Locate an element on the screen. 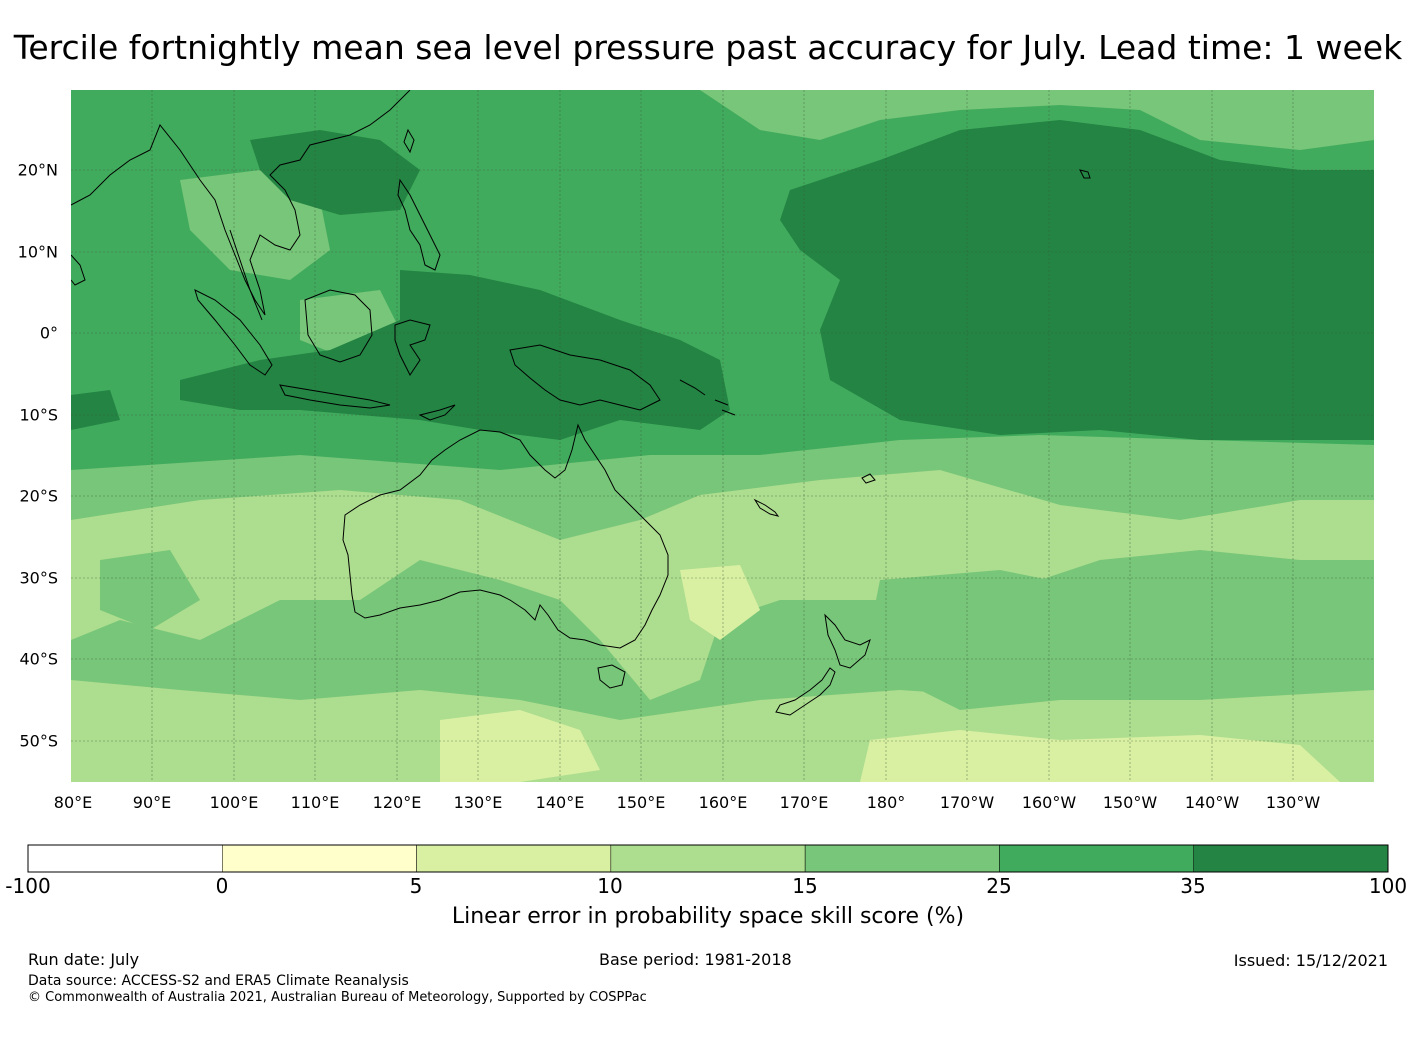 Image resolution: width=1416 pixels, height=1050 pixels. lat-label: 50°S is located at coordinates (38, 741).